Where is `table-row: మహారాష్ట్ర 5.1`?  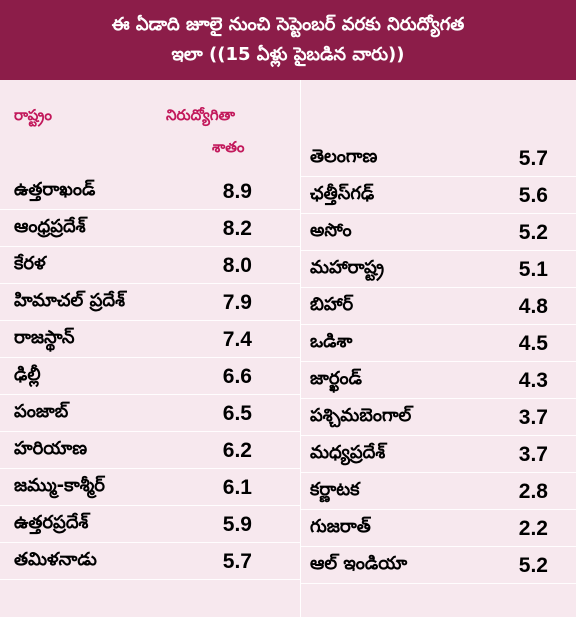
table-row: మహారాష్ట్ర 5.1 is located at coordinates (429, 269).